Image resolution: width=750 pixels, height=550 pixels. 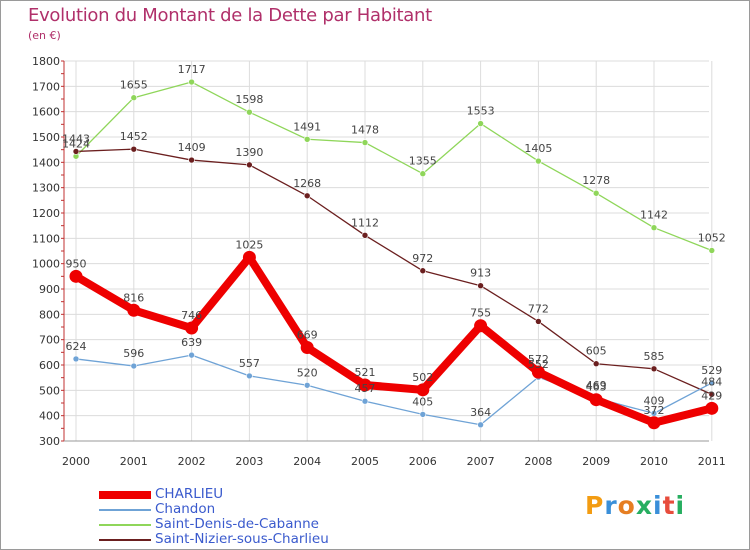 I want to click on legend-item: CHARLIEU, so click(x=214, y=494).